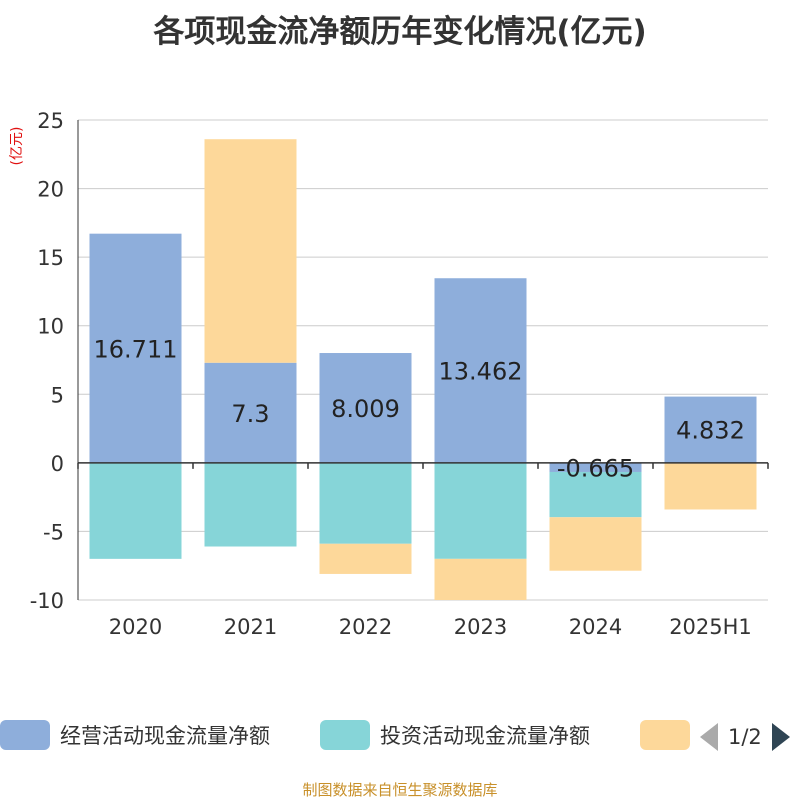  What do you see at coordinates (165, 736) in the screenshot?
I see `legend-label-operating: 经营活动现金流量净额` at bounding box center [165, 736].